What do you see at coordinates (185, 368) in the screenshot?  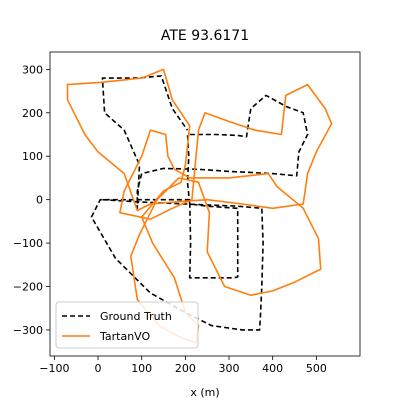 I see `x-tick-label: 200` at bounding box center [185, 368].